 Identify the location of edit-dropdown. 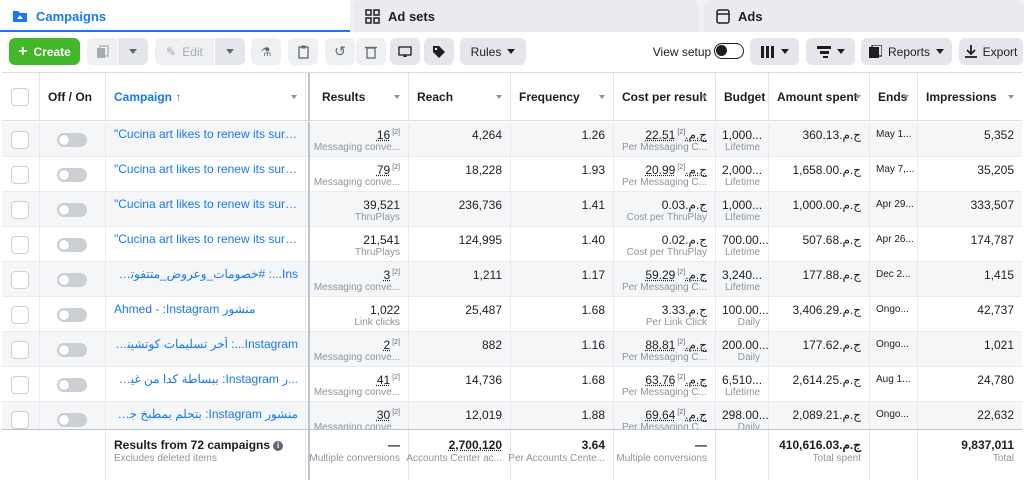
(230, 51).